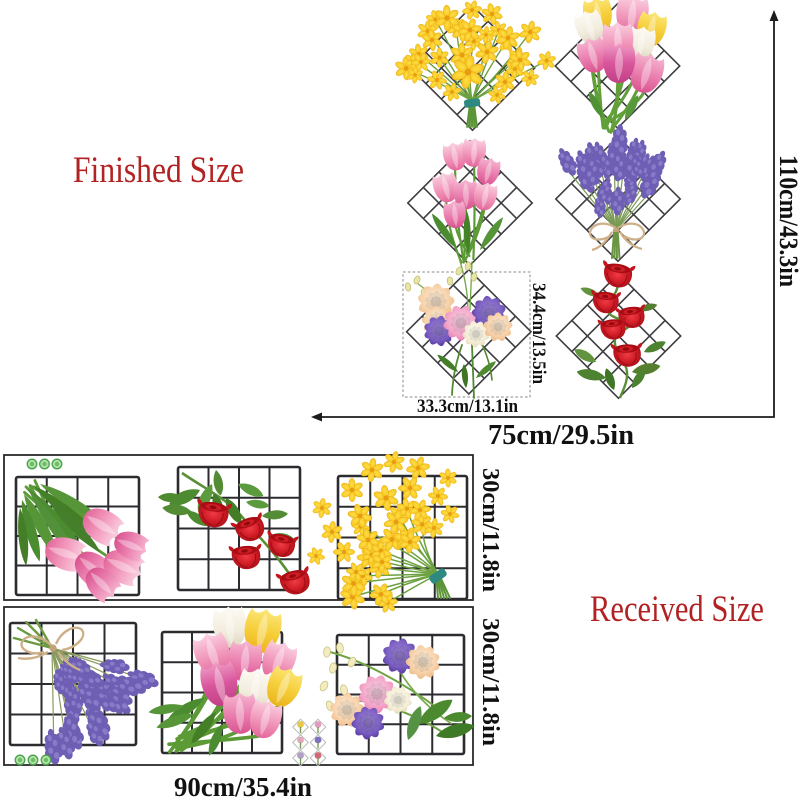  Describe the element at coordinates (561, 435) in the screenshot. I see `svg-text: 75cm/29.5in` at that location.